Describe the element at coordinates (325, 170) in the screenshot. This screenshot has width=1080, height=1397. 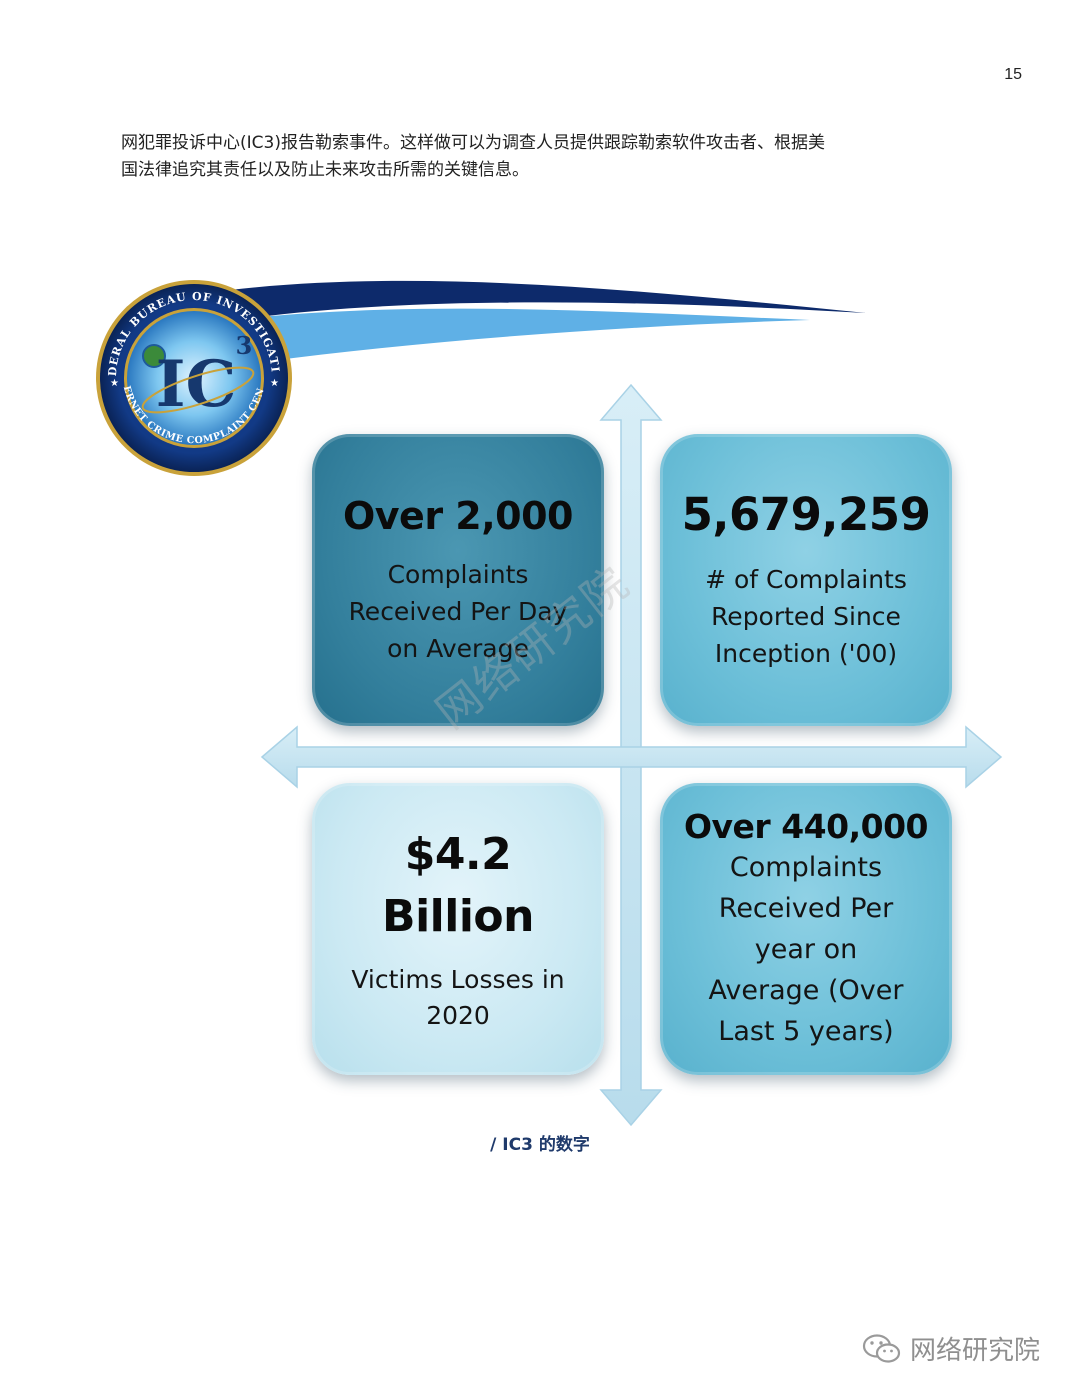
I see `intro-line-2: 国法律追究其责任以及防止未来攻击所需的关键信息。` at that location.